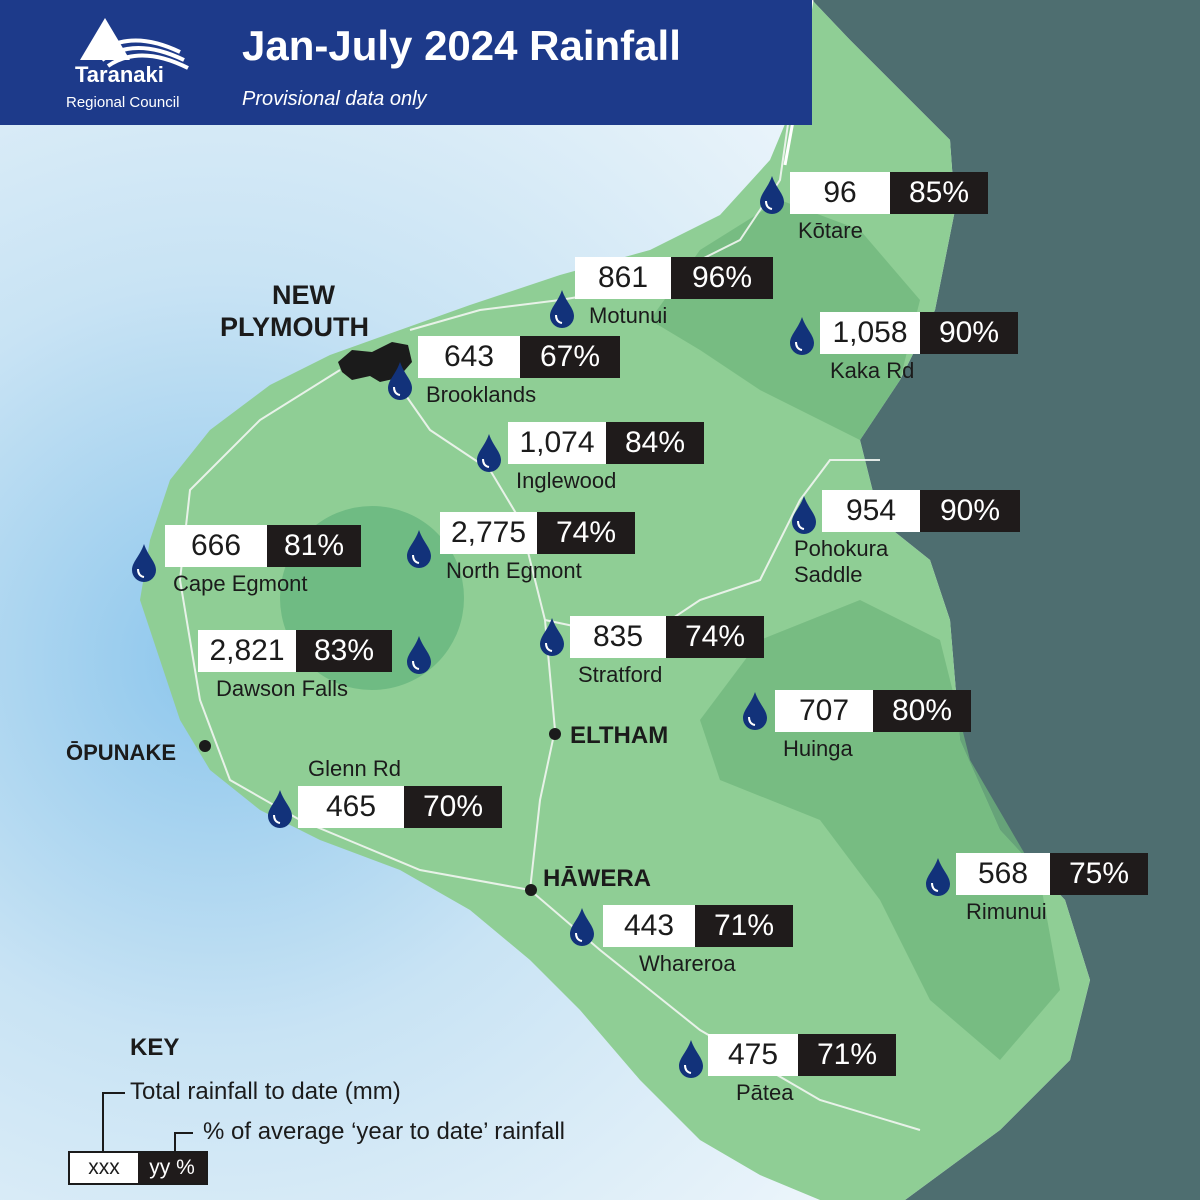 The image size is (1200, 1200). I want to click on key-title: KEY, so click(155, 1047).